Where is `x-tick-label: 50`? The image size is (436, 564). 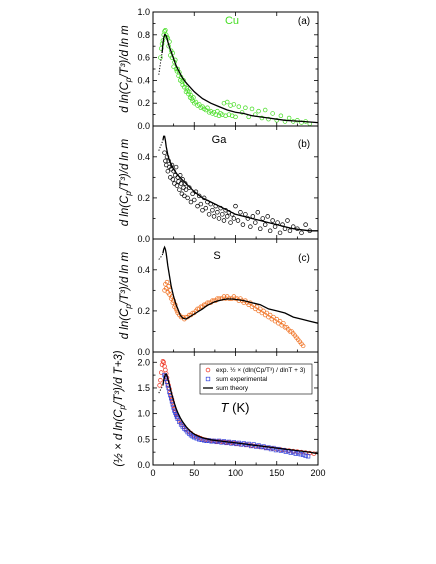 x-tick-label: 50 is located at coordinates (194, 473).